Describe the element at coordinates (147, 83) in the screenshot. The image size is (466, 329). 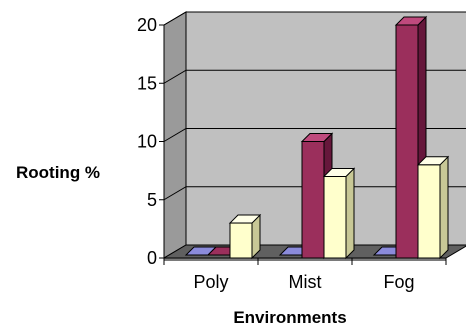
I see `y-tick-label-3: 15` at that location.